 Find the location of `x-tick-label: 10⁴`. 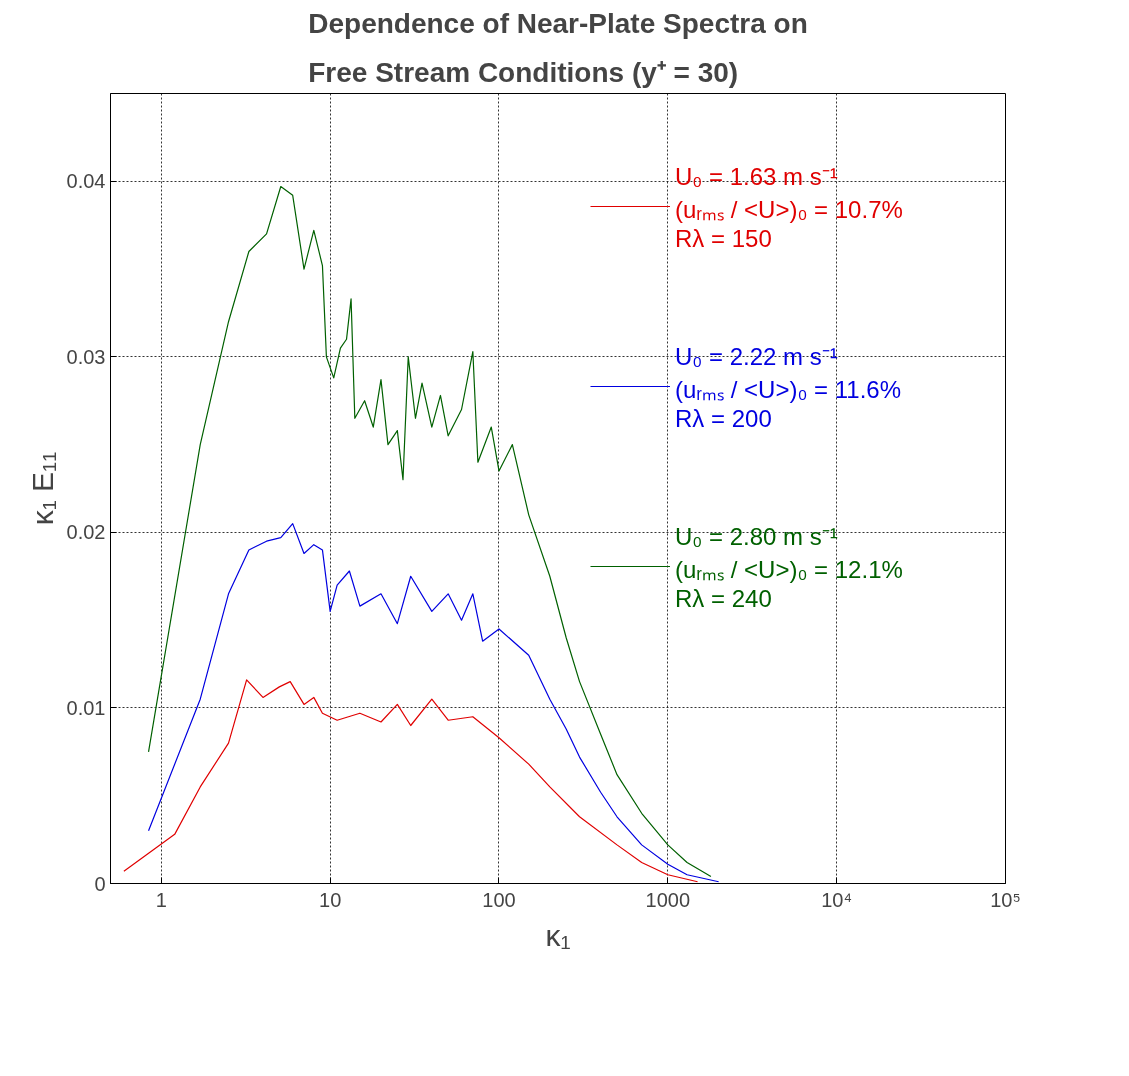

x-tick-label: 10⁴ is located at coordinates (837, 899).